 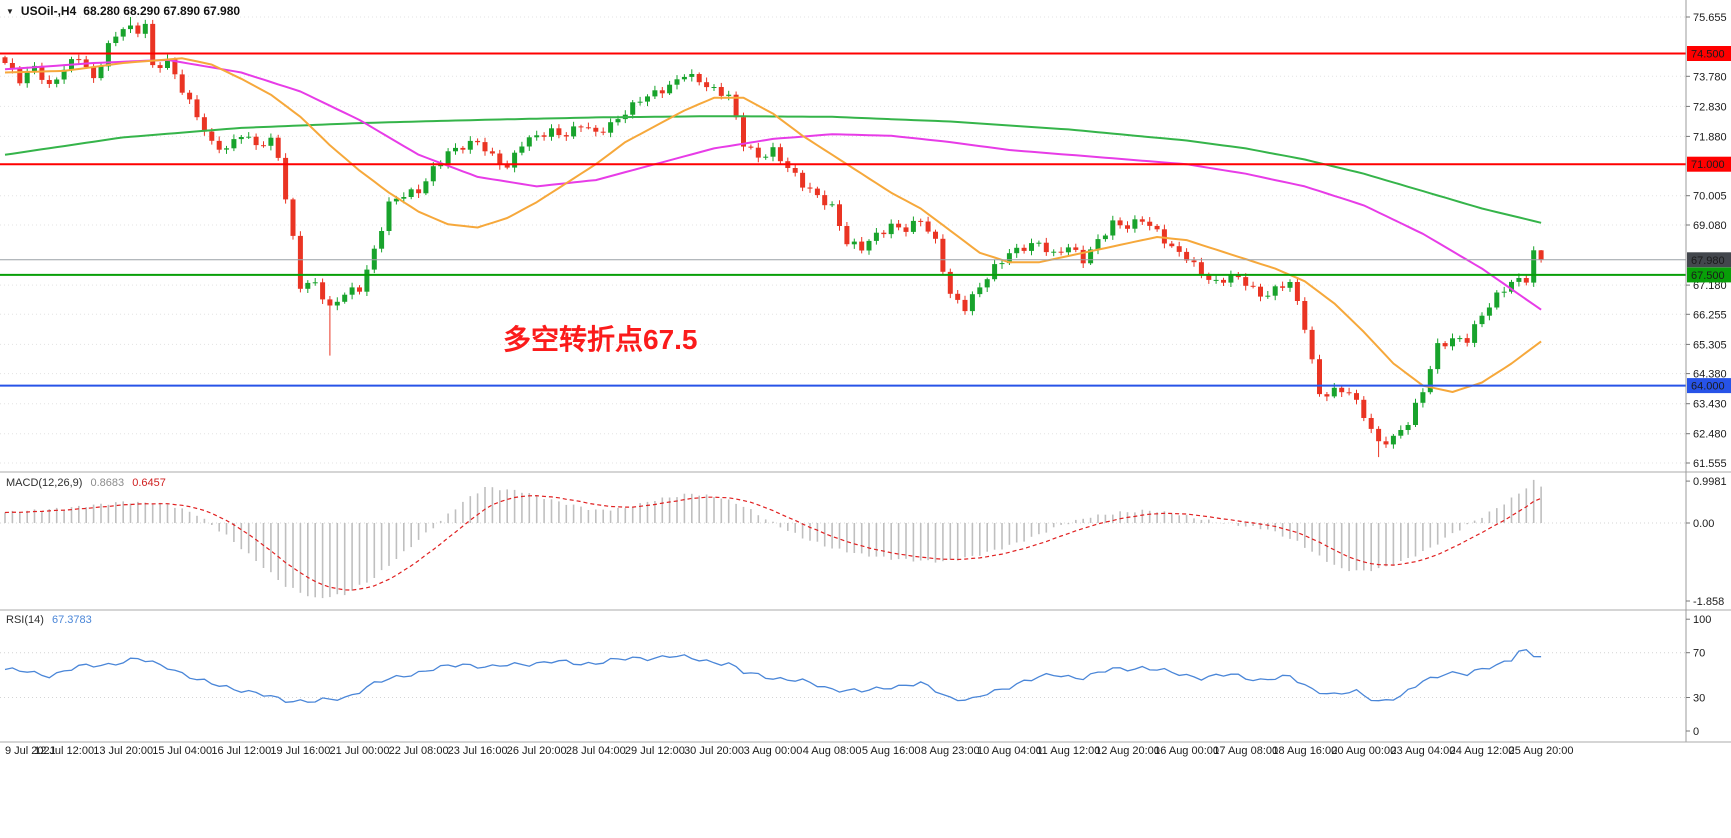 I want to click on symbol-dropdown-icon: ▼, so click(x=10, y=11).